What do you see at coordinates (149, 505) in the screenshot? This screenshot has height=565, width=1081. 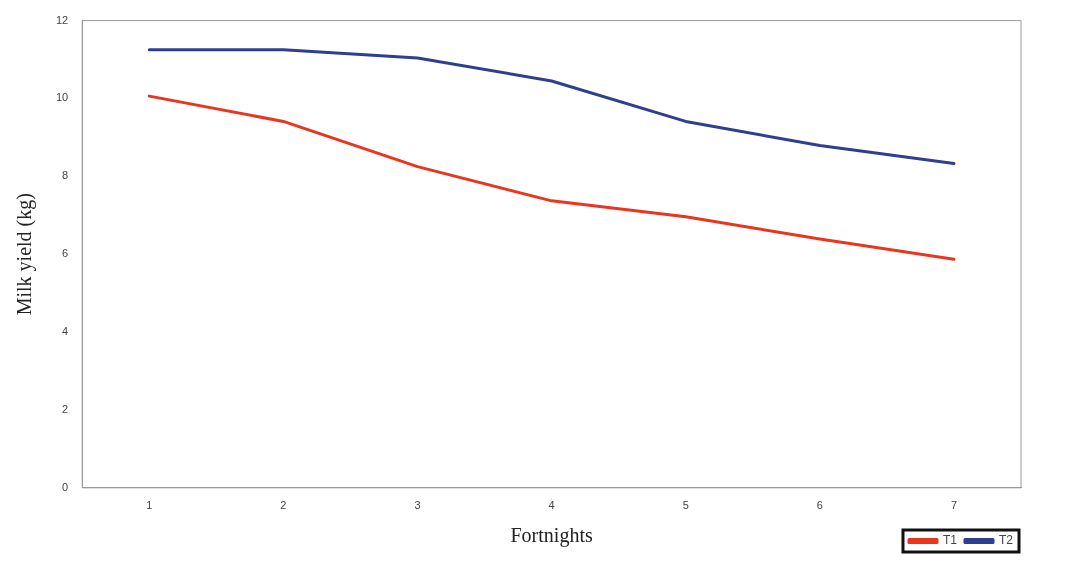 I see `x-tick-label: 1` at bounding box center [149, 505].